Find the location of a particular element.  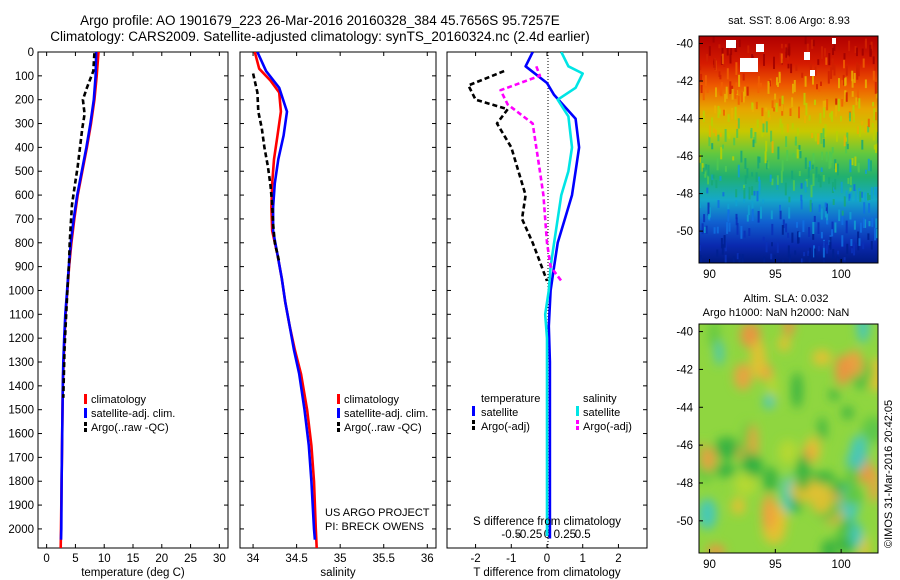

map-y-tick-label: -44 is located at coordinates (684, 120).